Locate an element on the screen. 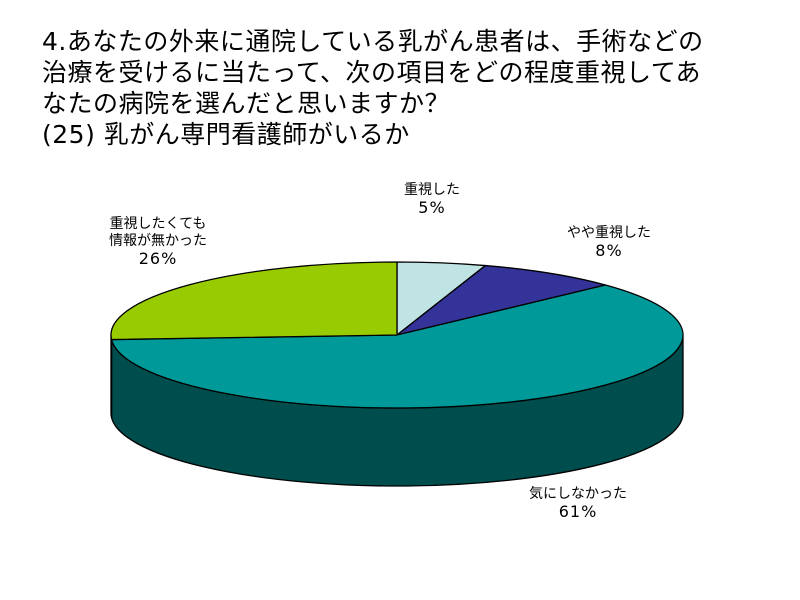 The height and width of the screenshot is (600, 800). slice-label-0-category: 重視した is located at coordinates (432, 190).